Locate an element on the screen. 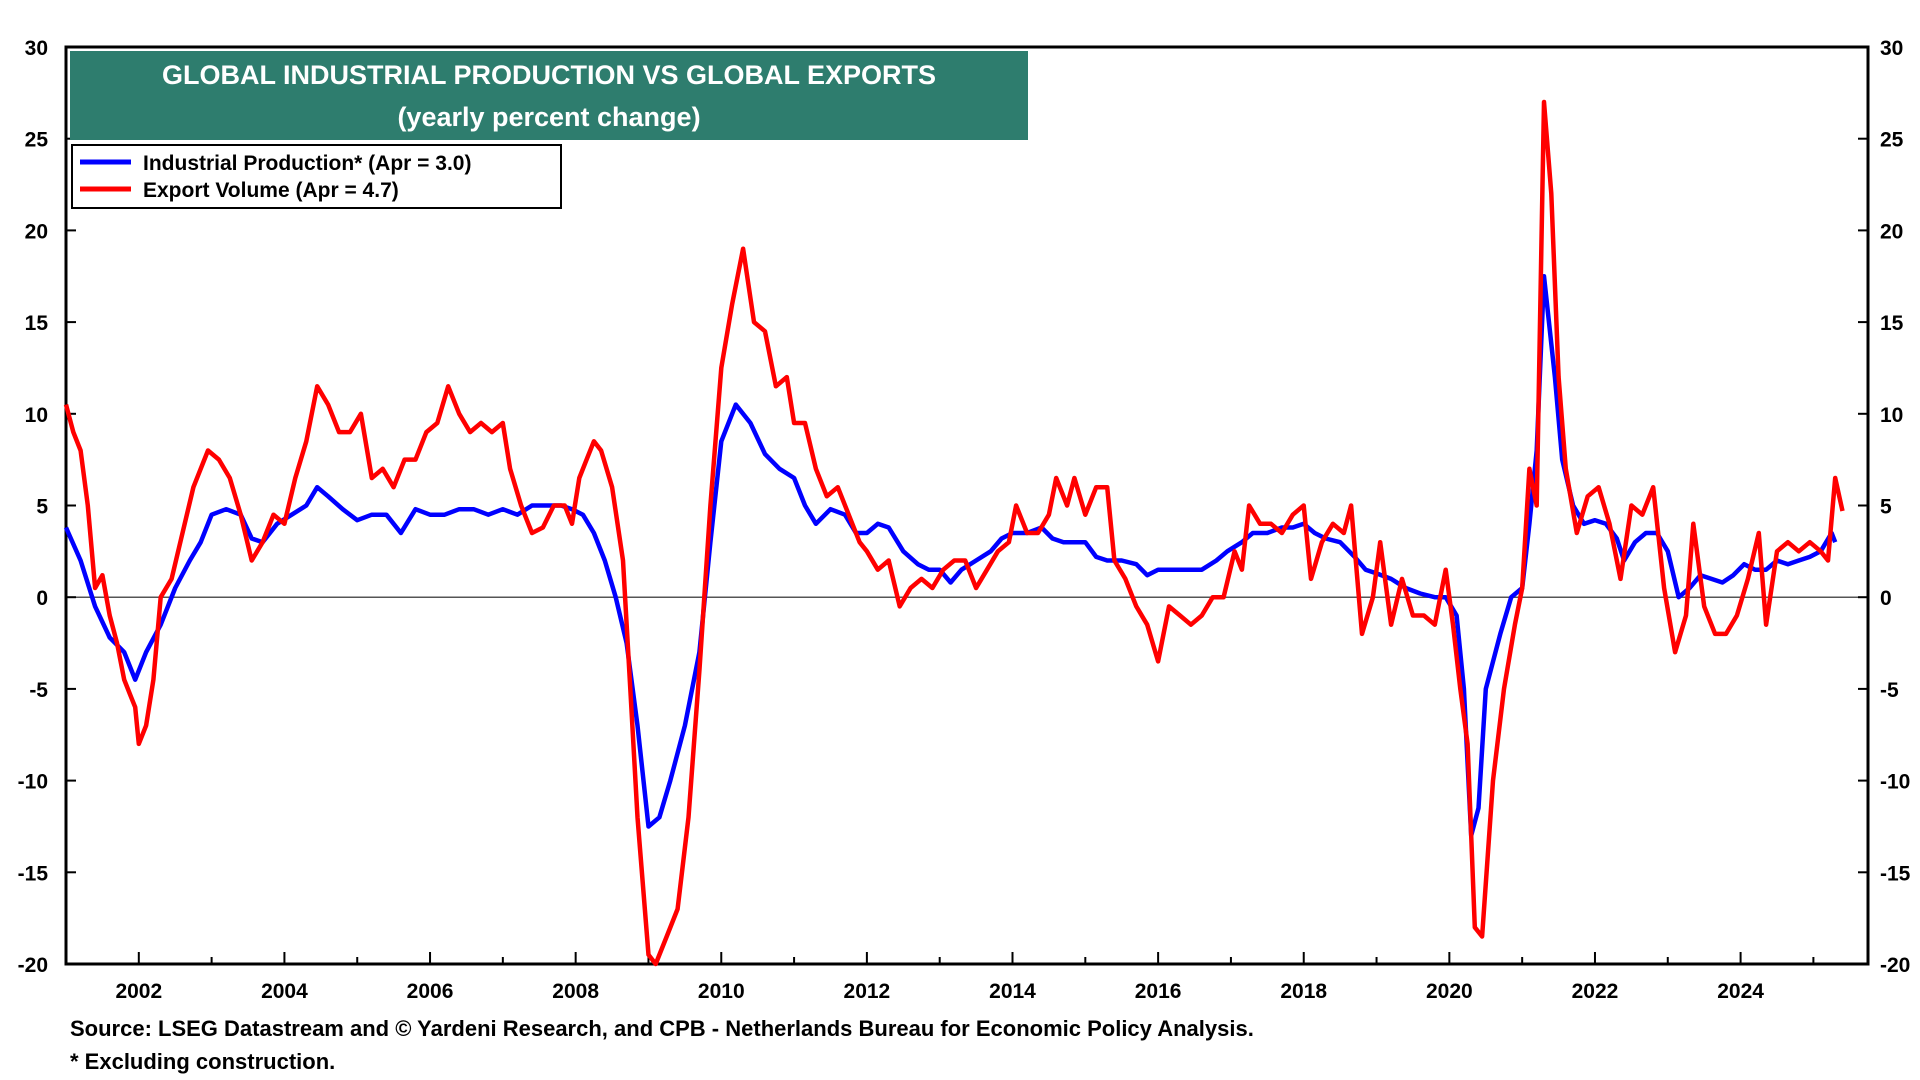 This screenshot has height=1080, width=1920. legend-box is located at coordinates (316, 176).